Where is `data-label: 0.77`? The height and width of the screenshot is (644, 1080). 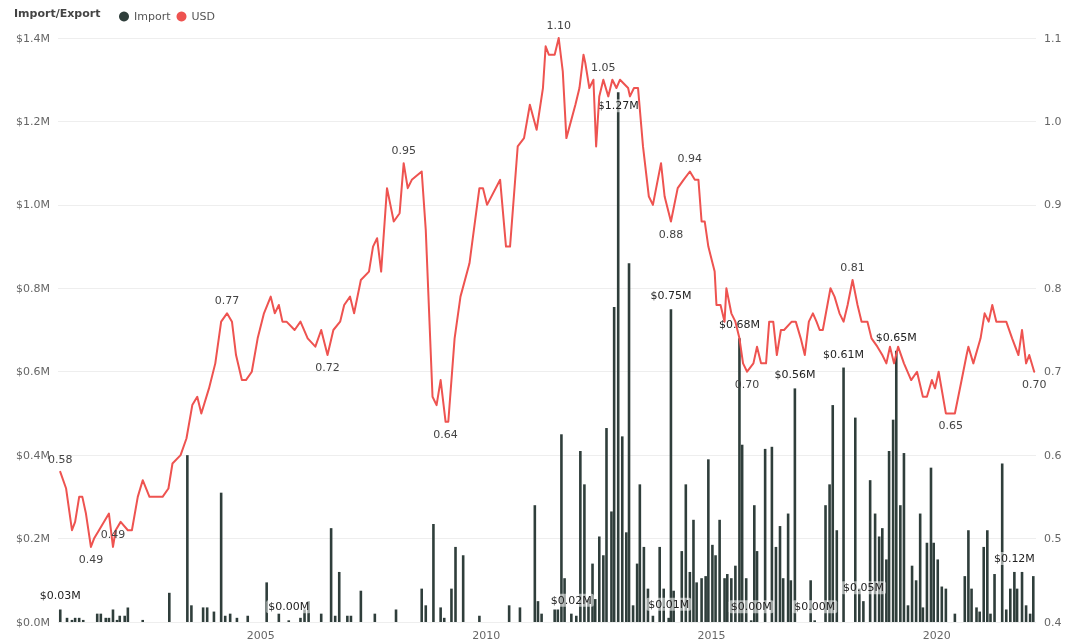
data-label: 0.77 is located at coordinates (227, 301).